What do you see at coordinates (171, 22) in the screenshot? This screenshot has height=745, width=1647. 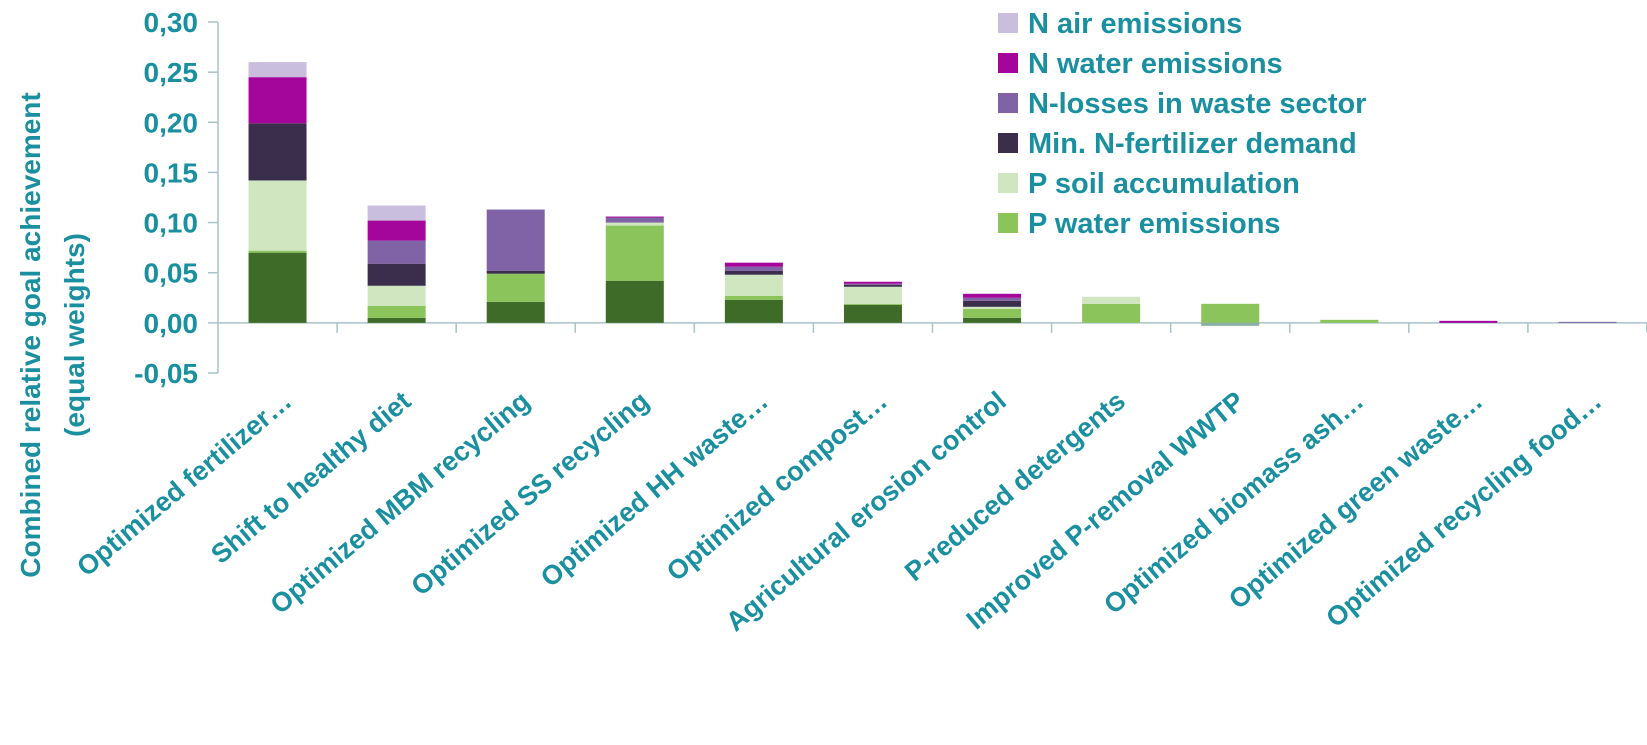 I see `y-tick-label: 0,30` at bounding box center [171, 22].